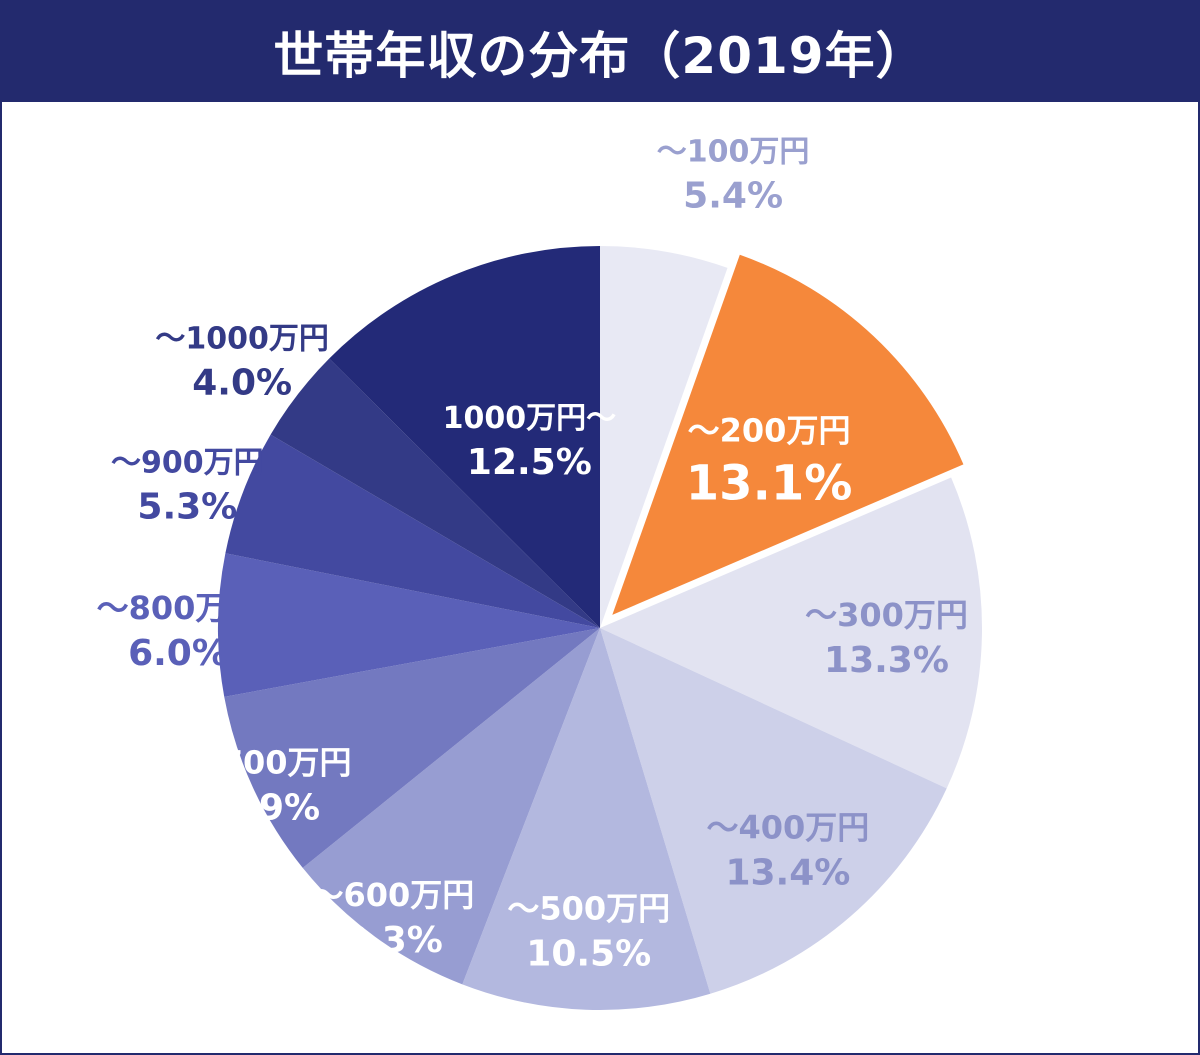  Describe the element at coordinates (588, 954) in the screenshot. I see `slice-value-4: 10.5%` at that location.